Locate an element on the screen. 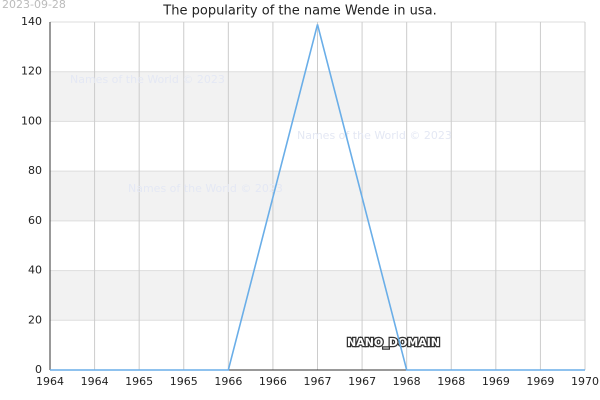 The width and height of the screenshot is (600, 400). y-tick-label: 100 is located at coordinates (31, 120).